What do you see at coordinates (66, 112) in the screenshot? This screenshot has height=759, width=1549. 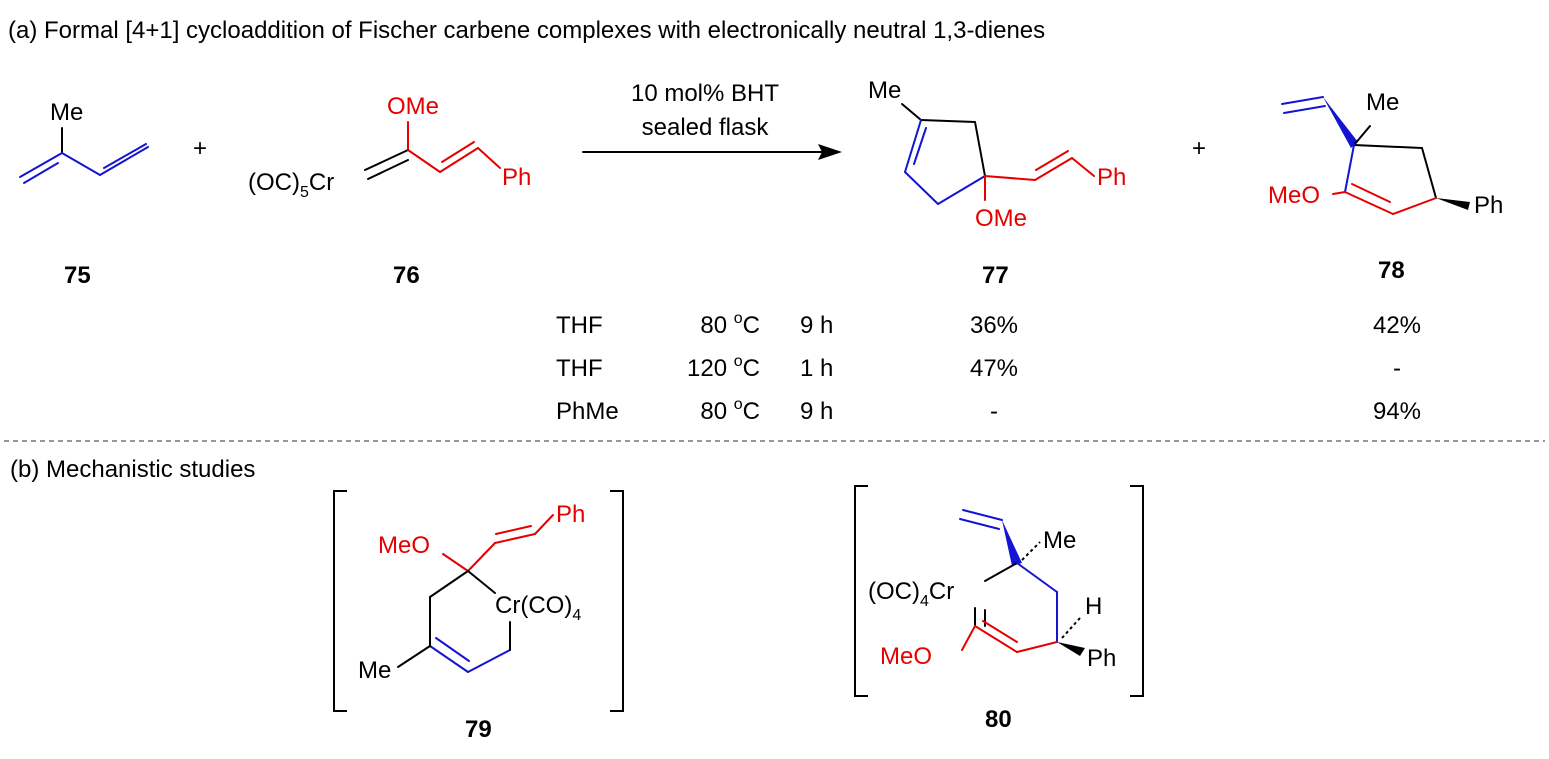 I see `c75-me-label: Me` at bounding box center [66, 112].